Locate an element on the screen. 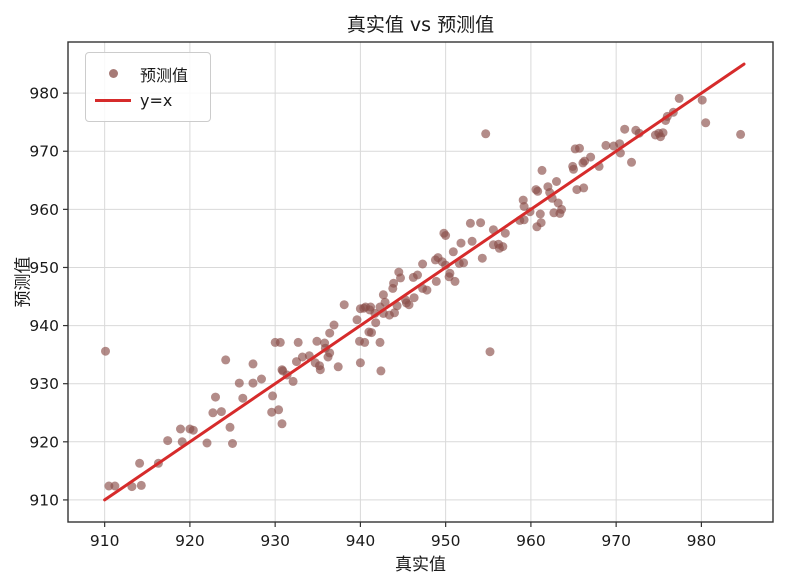 This screenshot has width=796, height=585. scatter-marker-icon is located at coordinates (113, 73).